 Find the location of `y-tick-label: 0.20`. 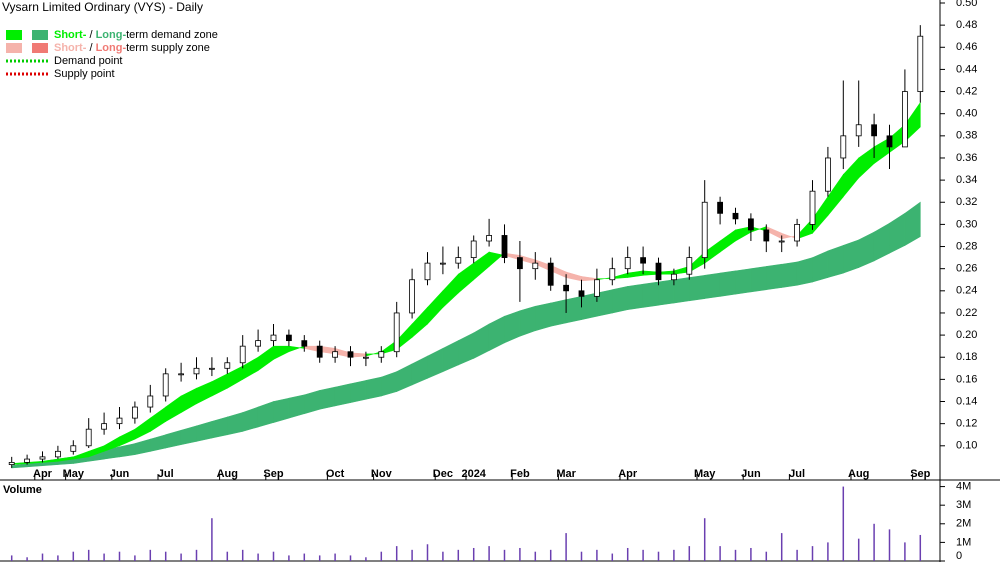

y-tick-label: 0.20 is located at coordinates (966, 335).